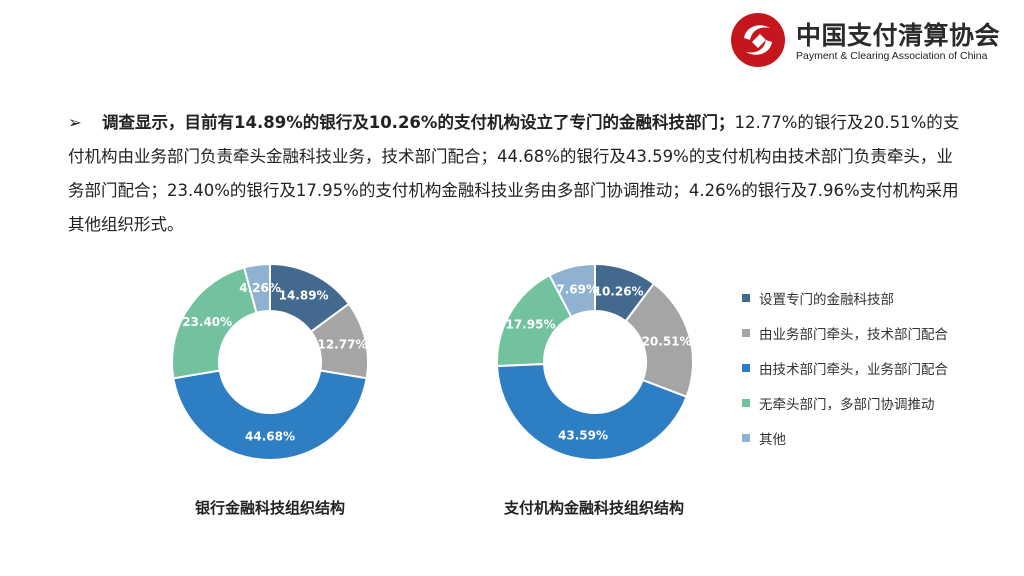 The height and width of the screenshot is (576, 1024). Describe the element at coordinates (892, 56) in the screenshot. I see `association-name-en: Payment & Clearing Association of China` at that location.